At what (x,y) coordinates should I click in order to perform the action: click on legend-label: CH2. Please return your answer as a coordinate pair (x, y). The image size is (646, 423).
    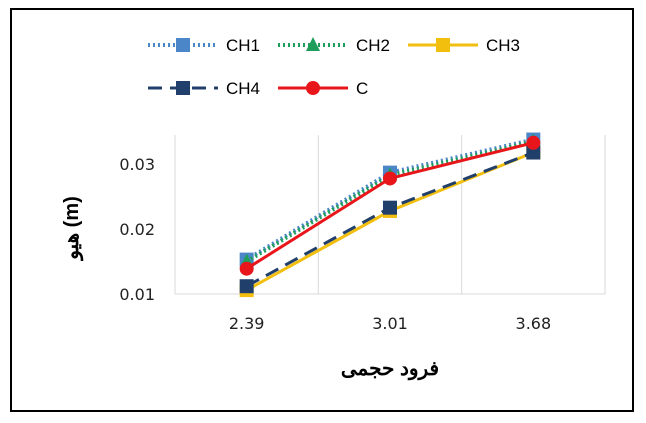
    Looking at the image, I should click on (373, 45).